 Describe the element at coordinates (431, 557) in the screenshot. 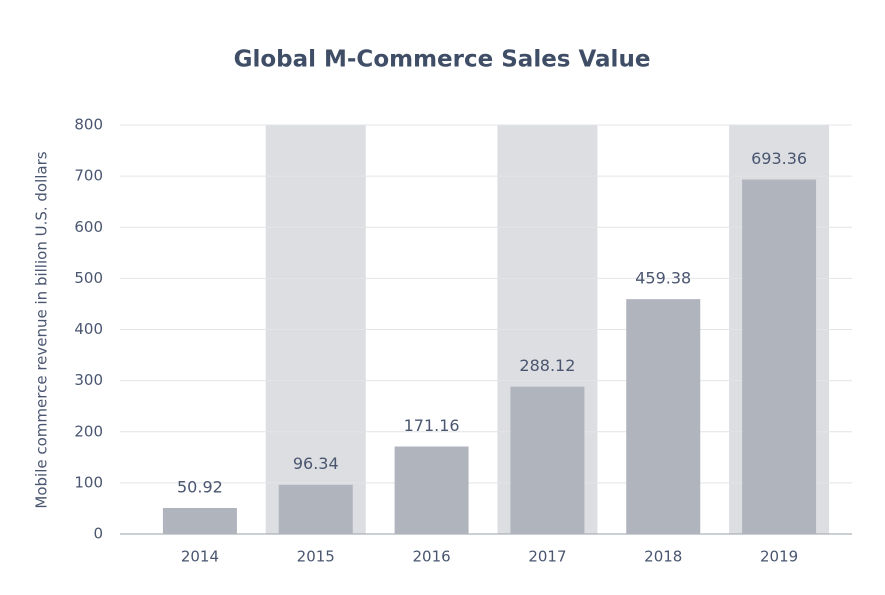

I see `x-tick-label: 2016` at that location.